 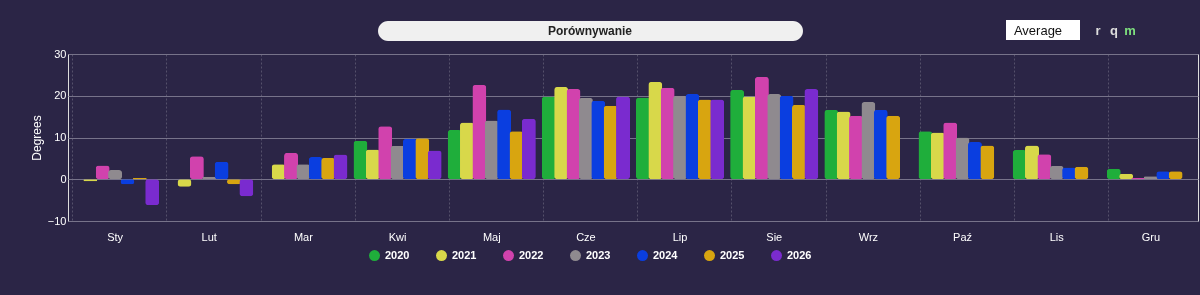 What do you see at coordinates (60, 95) in the screenshot?
I see `y-tick-label: 20` at bounding box center [60, 95].